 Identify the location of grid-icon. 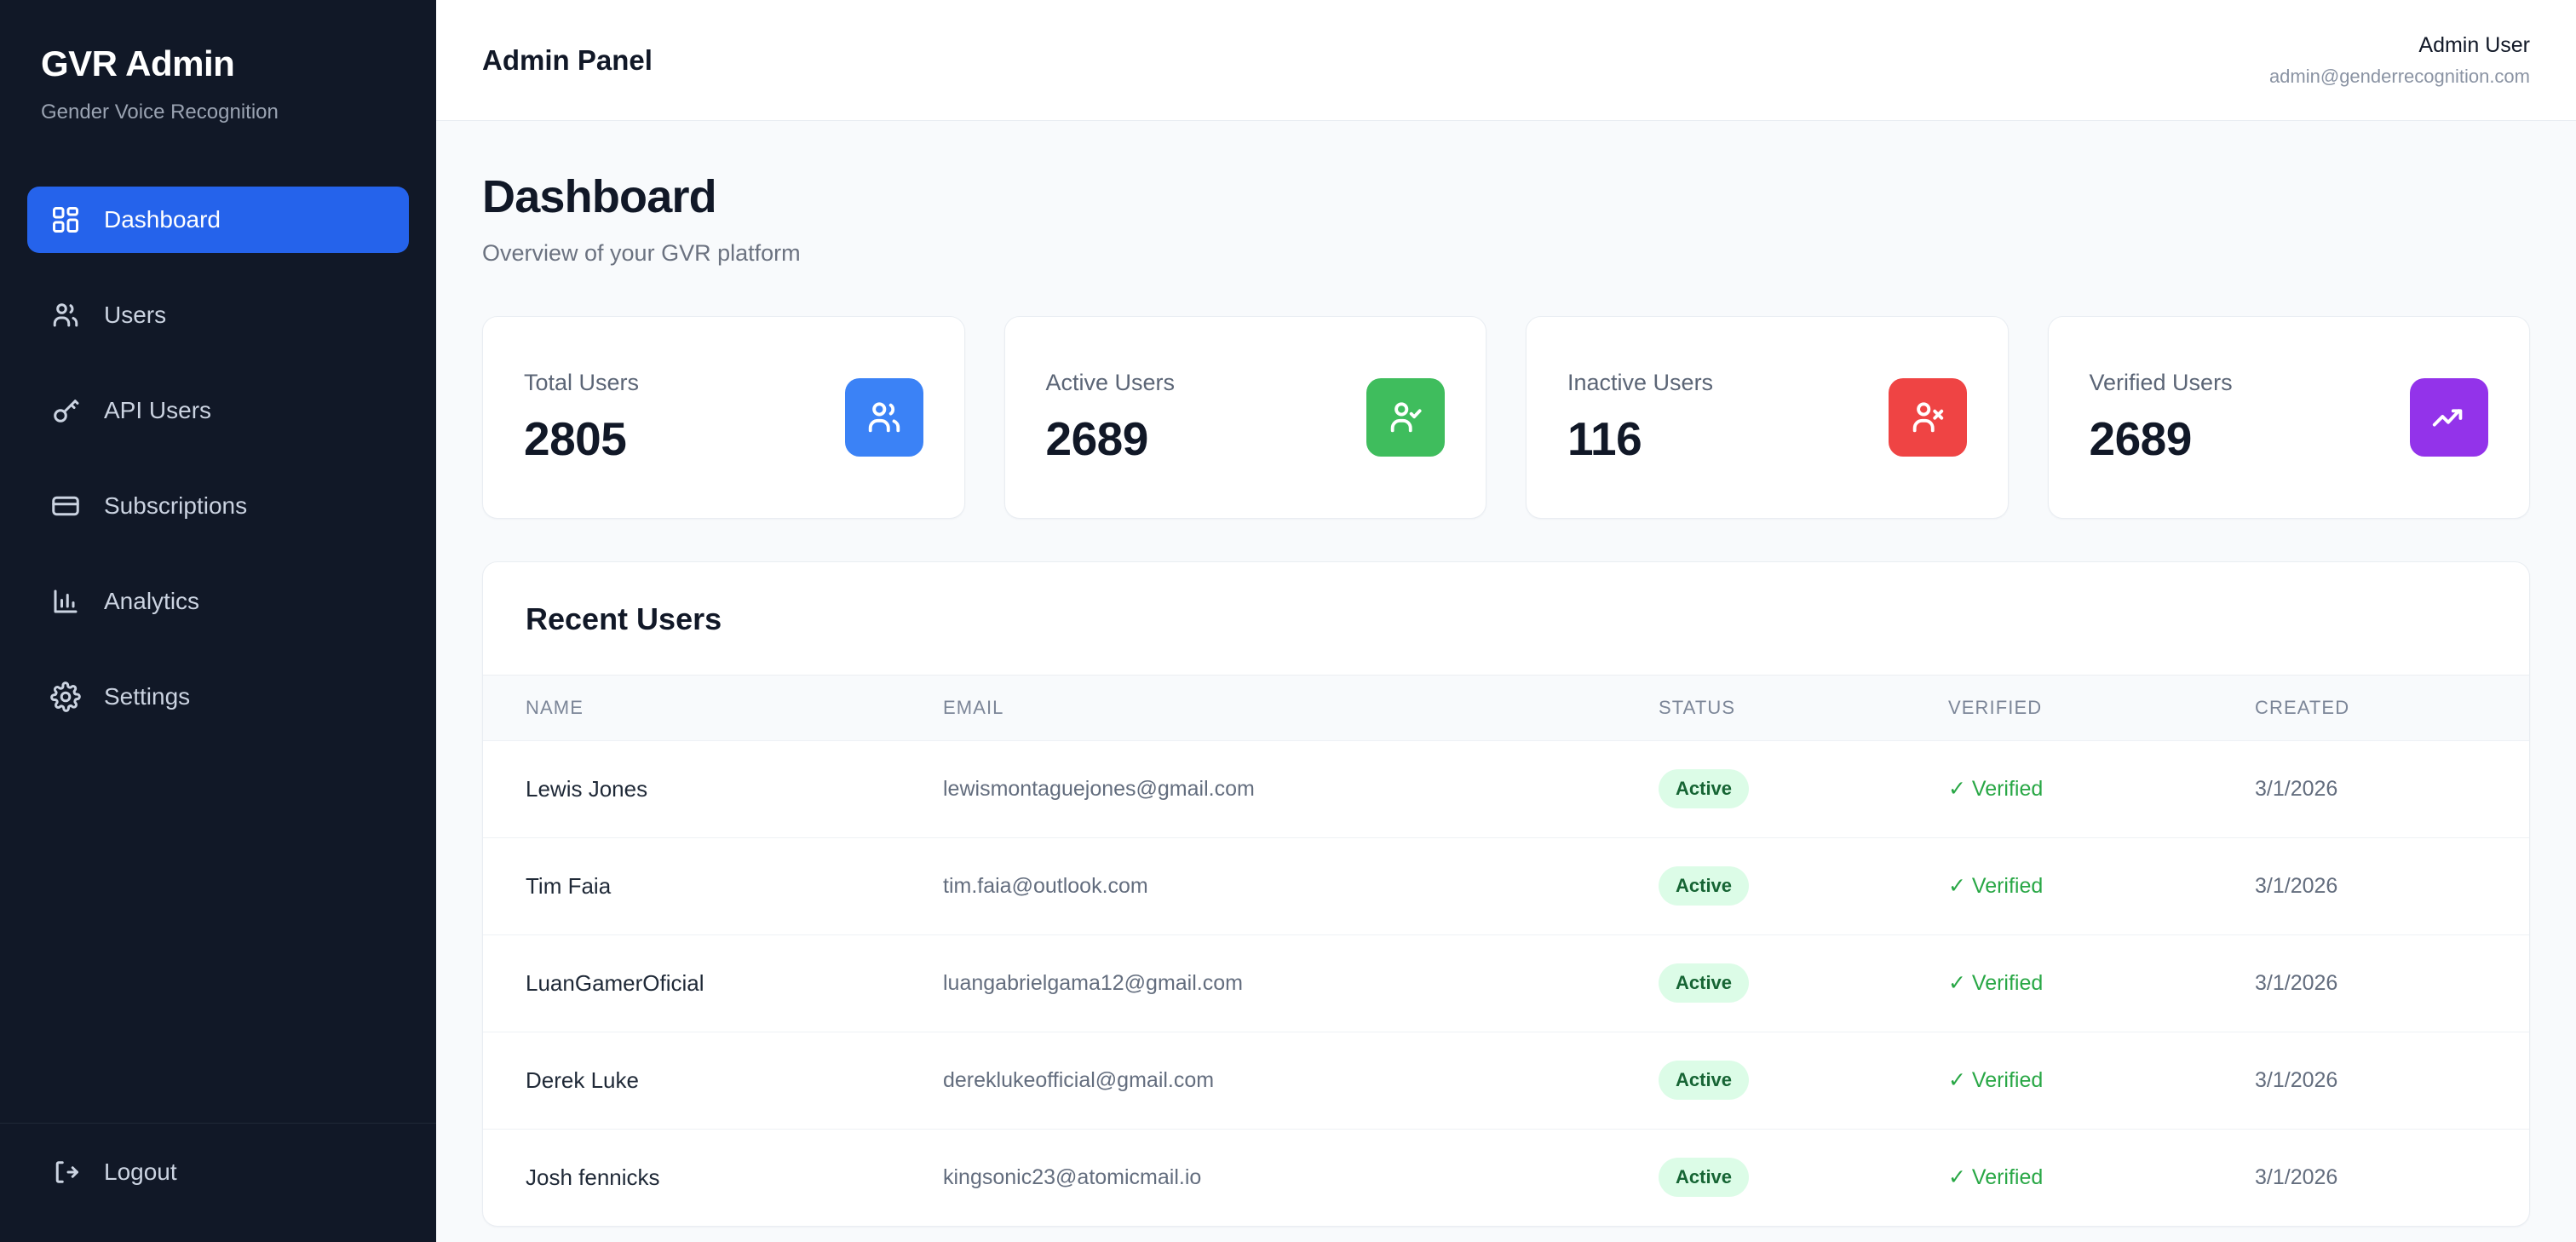
(65, 220).